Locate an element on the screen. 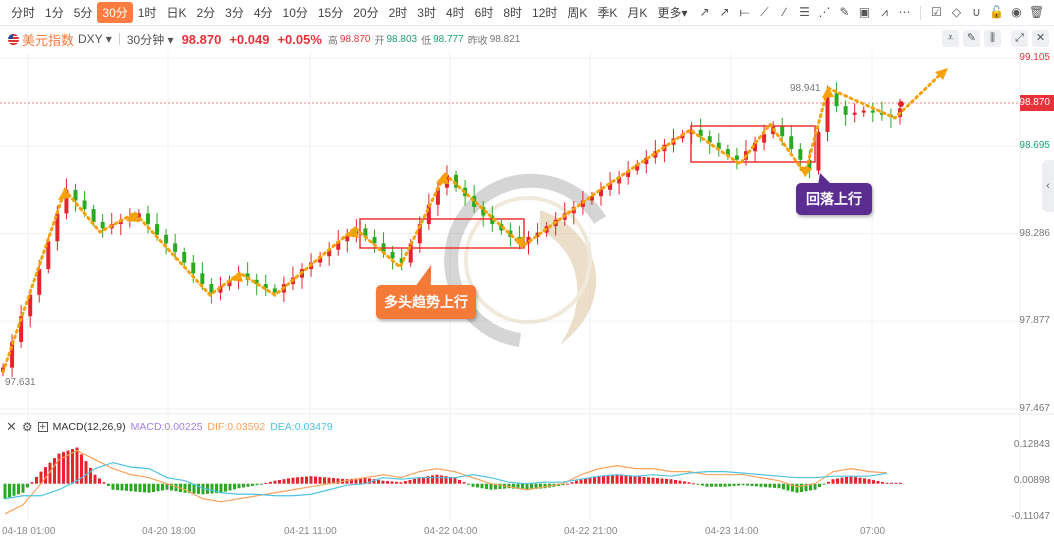 This screenshot has width=1054, height=542. indicator-icon: ⩡ is located at coordinates (950, 38).